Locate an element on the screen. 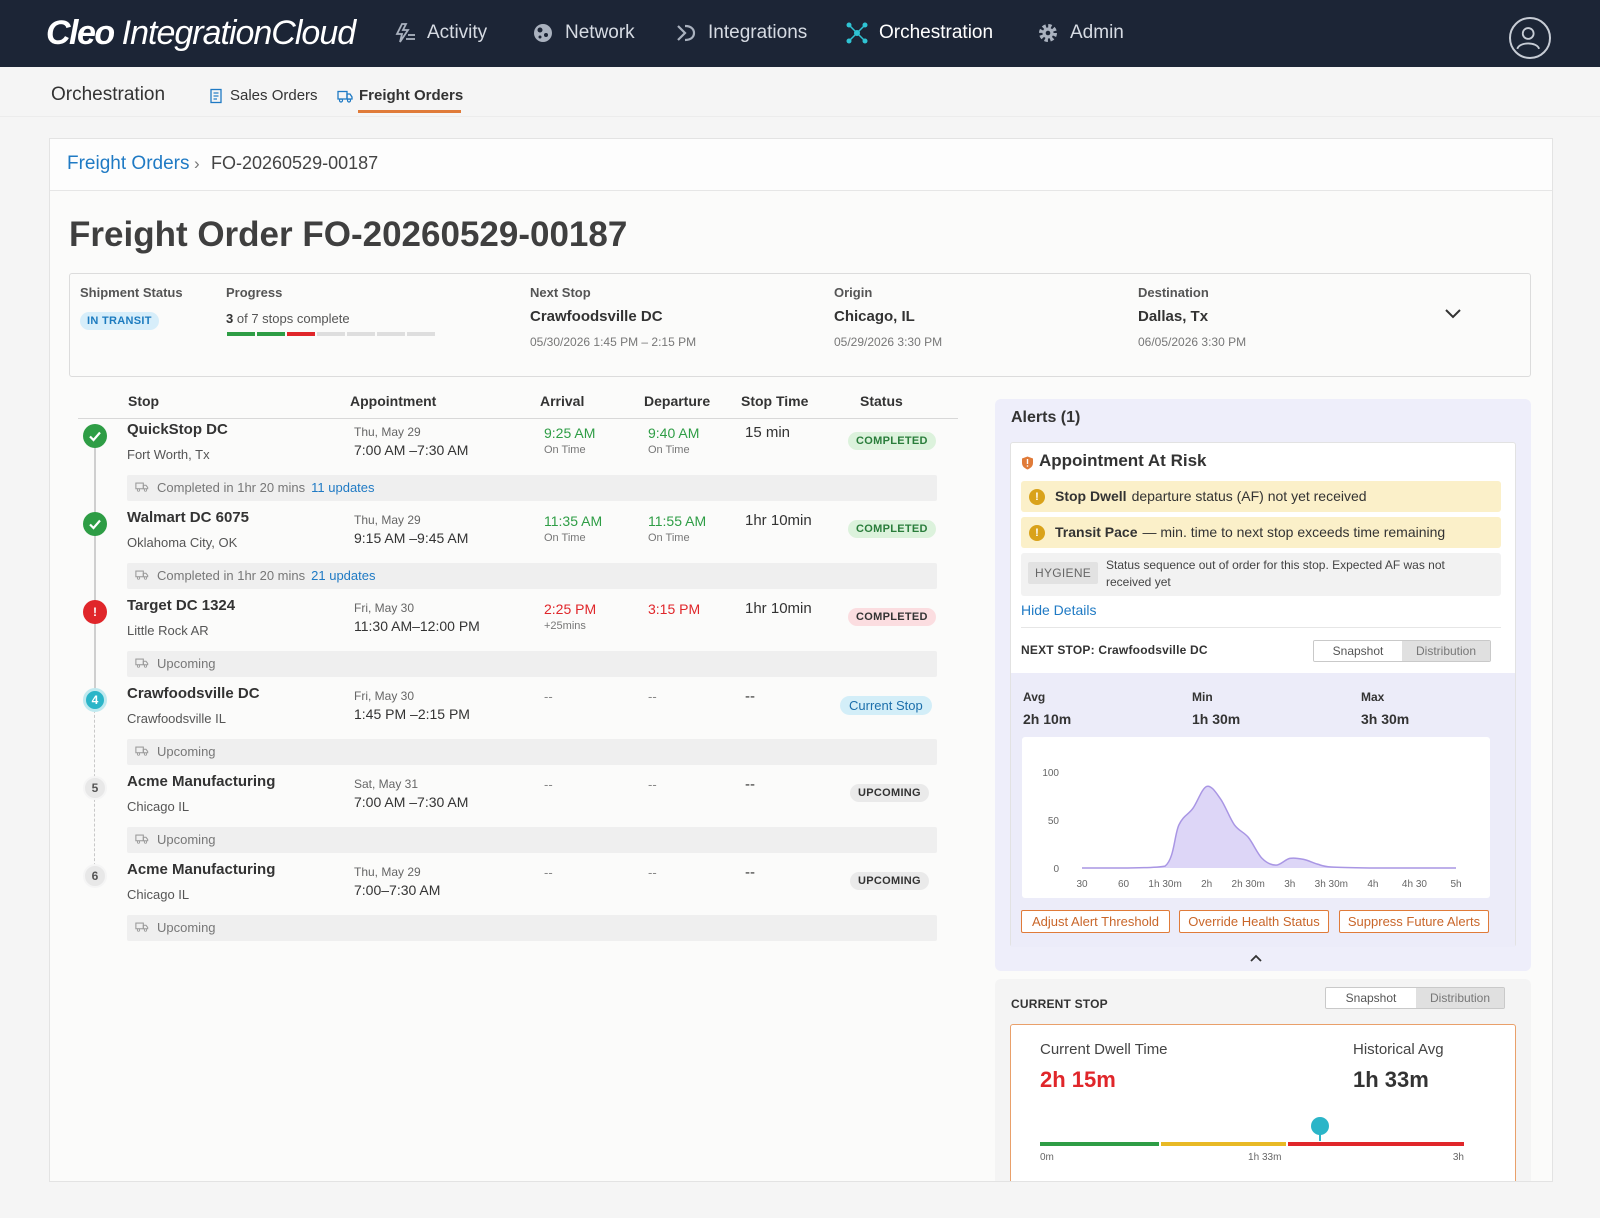  override-health-status-button: Override Health Status is located at coordinates (1254, 921).